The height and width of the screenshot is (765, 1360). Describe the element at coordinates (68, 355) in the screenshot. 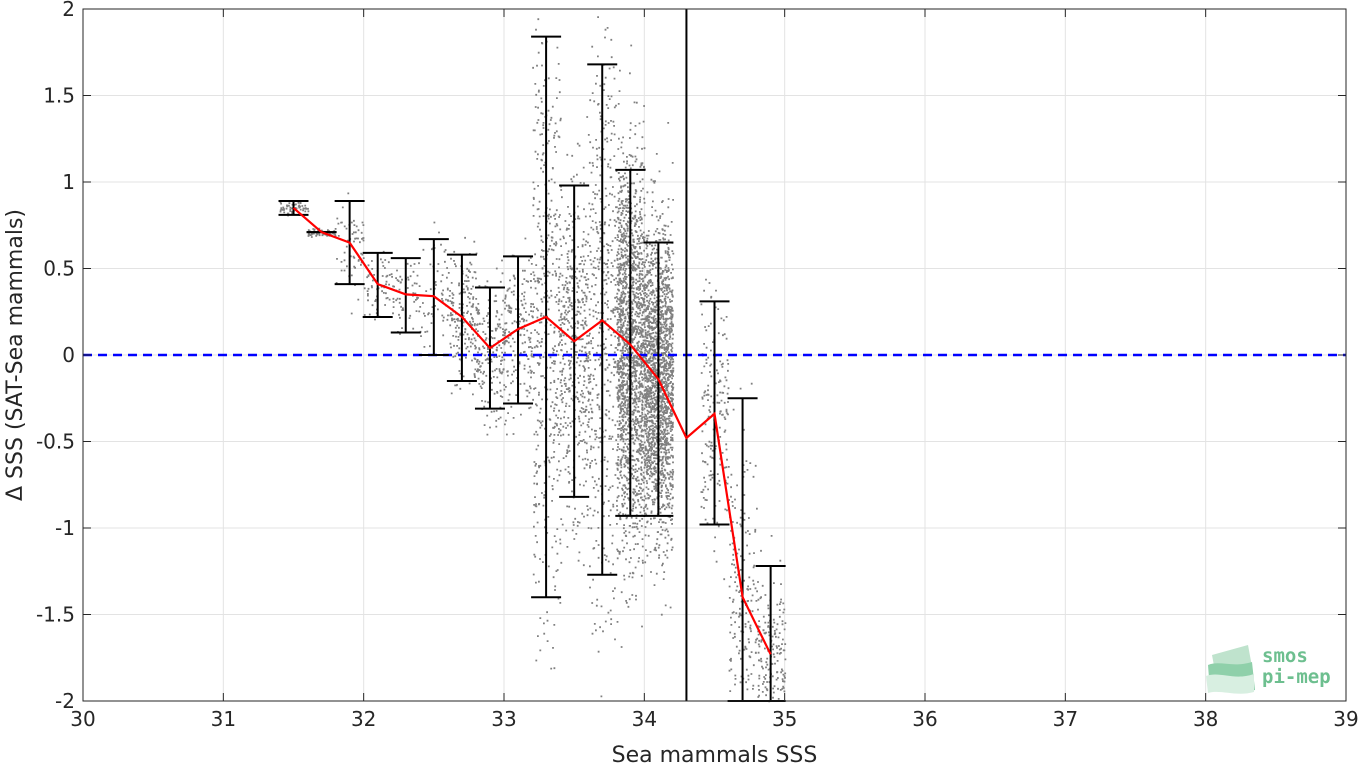

I see `y-tick-label: 0` at that location.